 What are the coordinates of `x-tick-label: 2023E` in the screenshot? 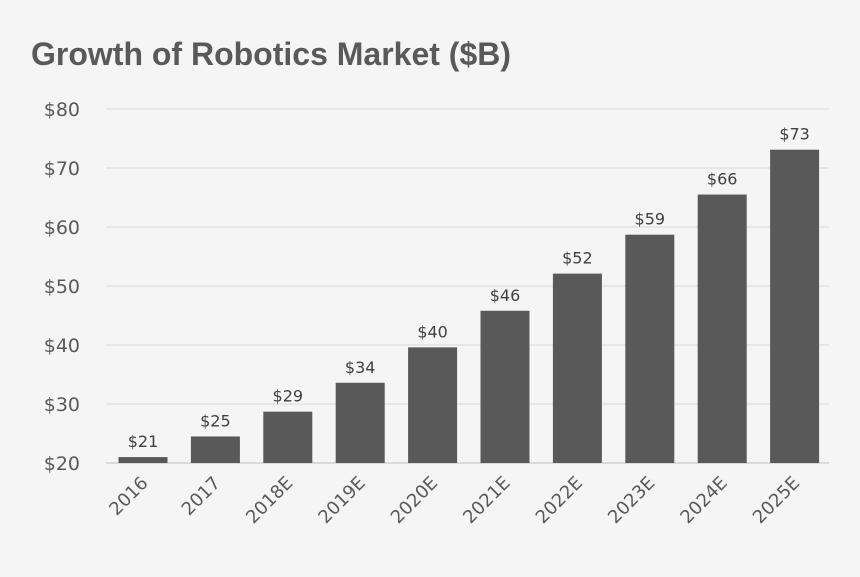 It's located at (631, 500).